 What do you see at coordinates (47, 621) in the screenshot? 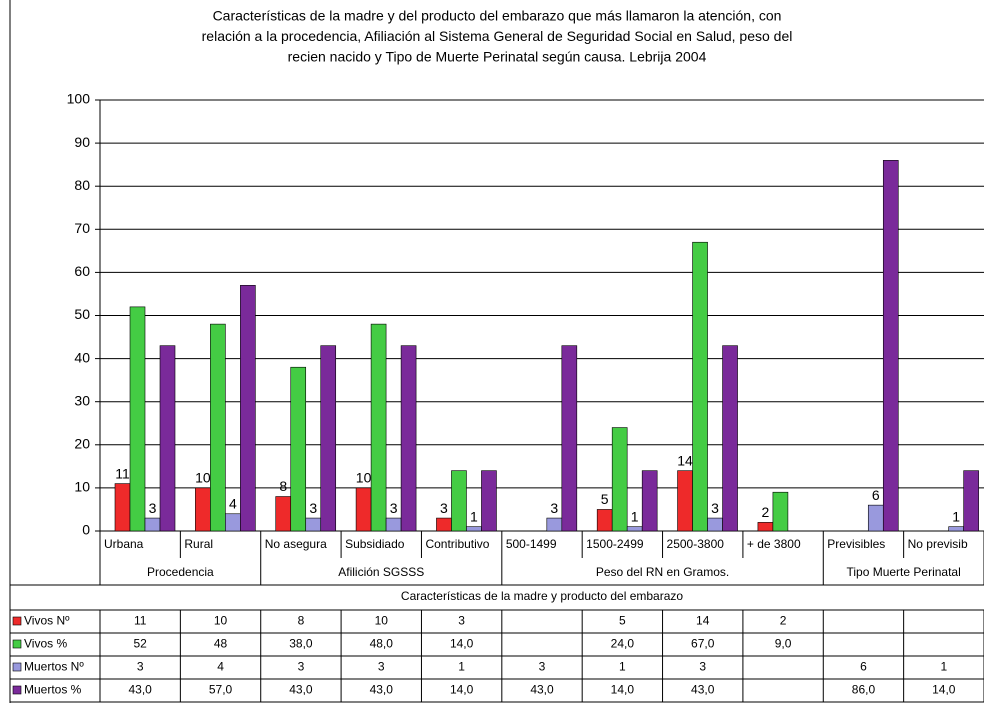
I see `legend-label: Vivos Nº` at bounding box center [47, 621].